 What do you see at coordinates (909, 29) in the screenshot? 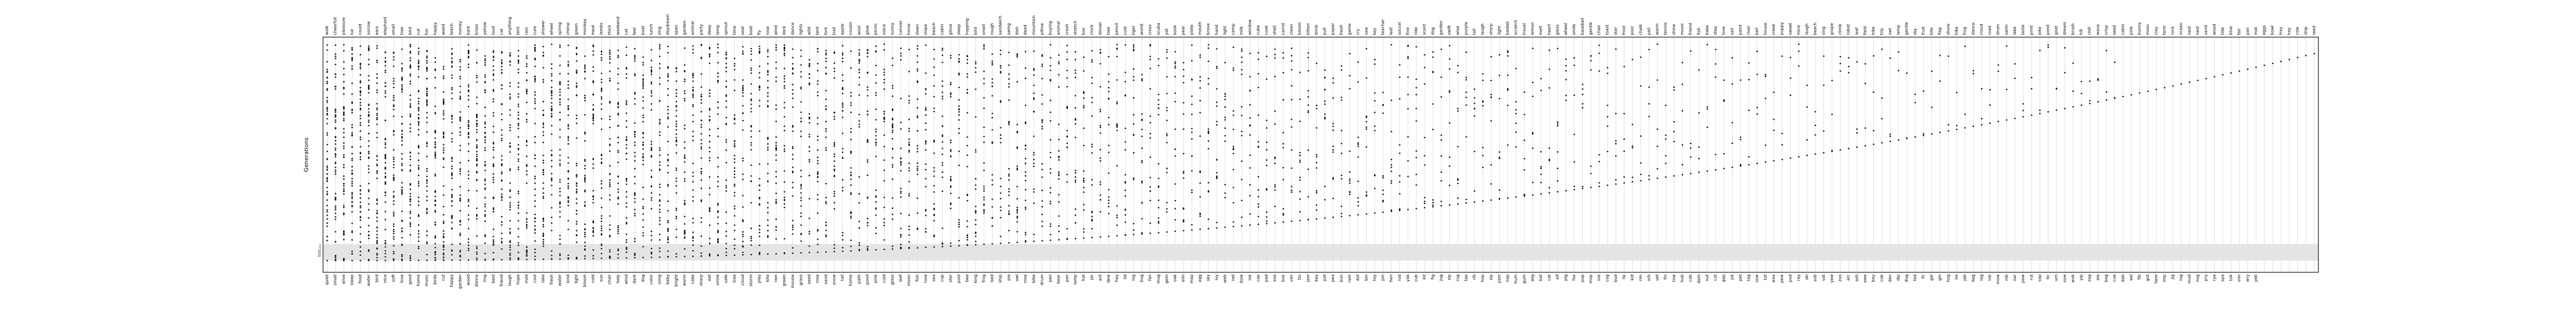
I see `top-column-label: horse` at bounding box center [909, 29].